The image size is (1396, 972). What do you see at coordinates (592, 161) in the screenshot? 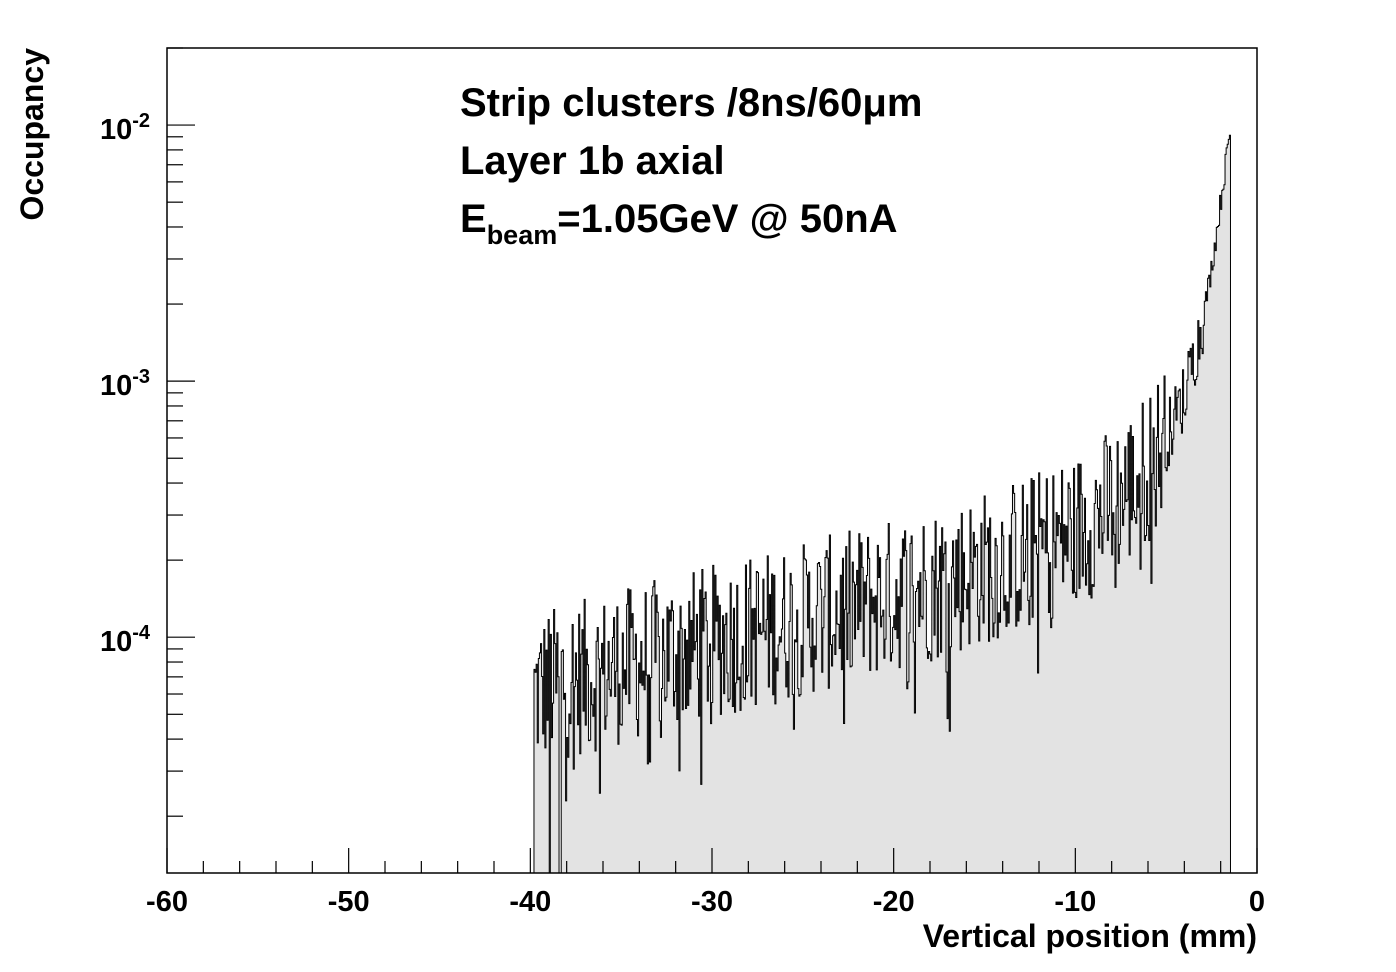
I see `annotation-line-2: Layer 1b axial` at bounding box center [592, 161].